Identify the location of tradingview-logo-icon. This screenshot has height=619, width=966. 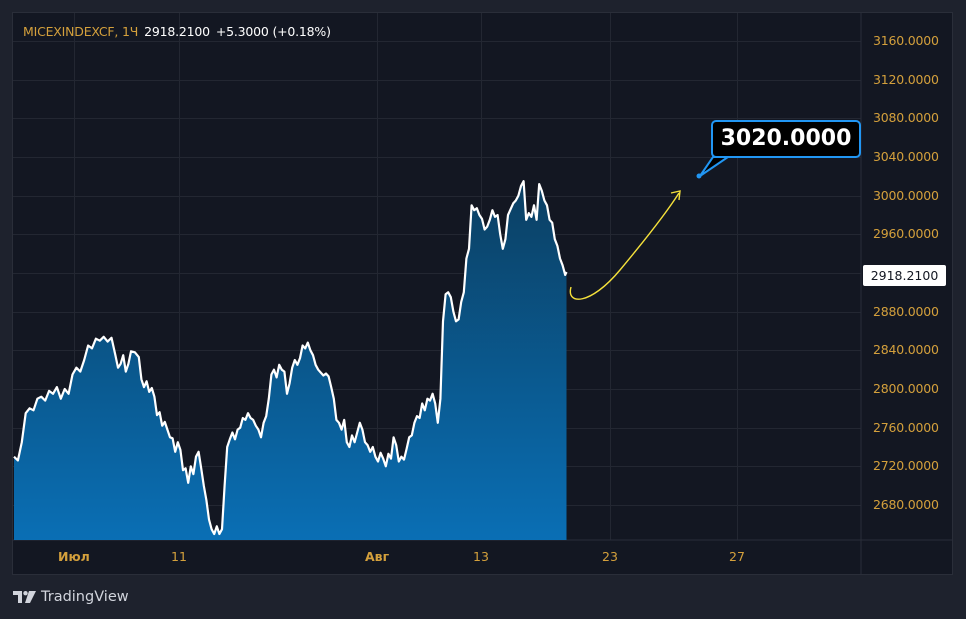
(24, 597).